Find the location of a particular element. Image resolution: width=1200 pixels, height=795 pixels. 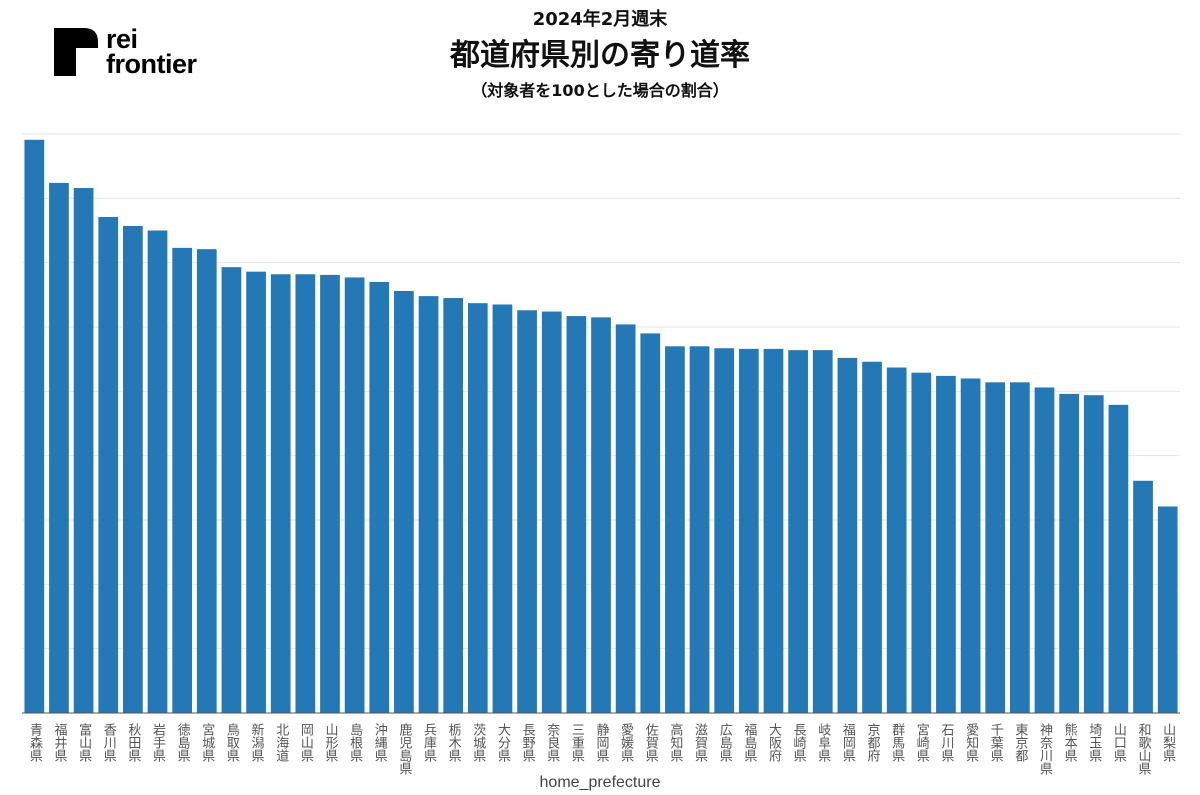

logo-line-1: rei is located at coordinates (122, 39).